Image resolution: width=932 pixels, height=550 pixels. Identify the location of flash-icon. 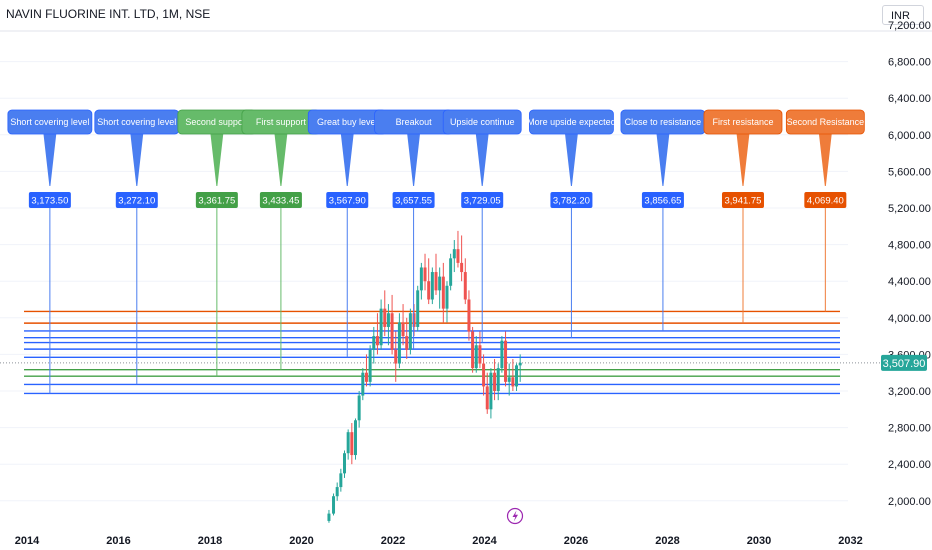
(515, 516).